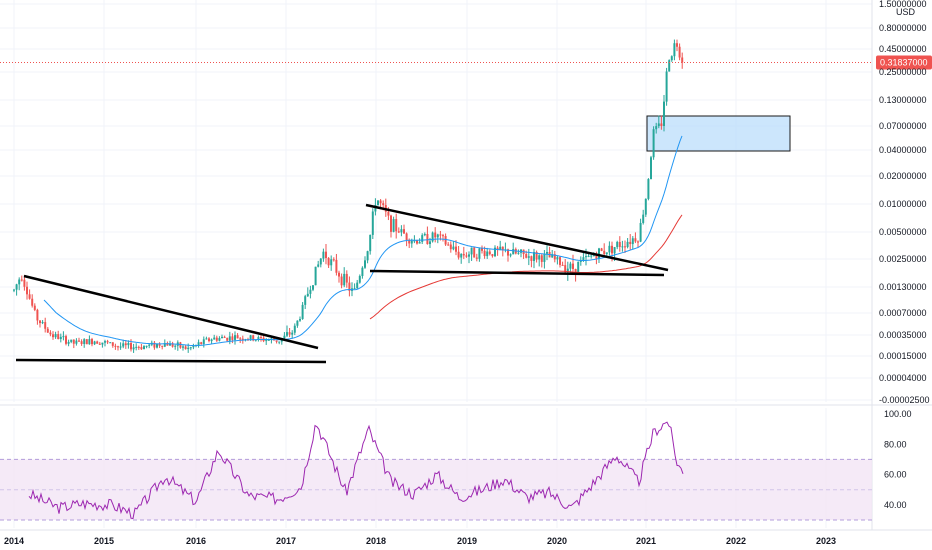  Describe the element at coordinates (903, 28) in the screenshot. I see `price-tick-label: 0.80000000` at that location.